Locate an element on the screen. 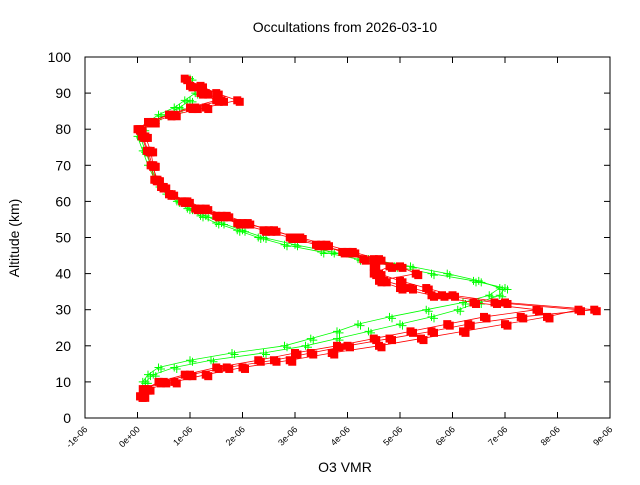 This screenshot has height=485, width=640. x-tick-label: 5e-06 is located at coordinates (392, 435).